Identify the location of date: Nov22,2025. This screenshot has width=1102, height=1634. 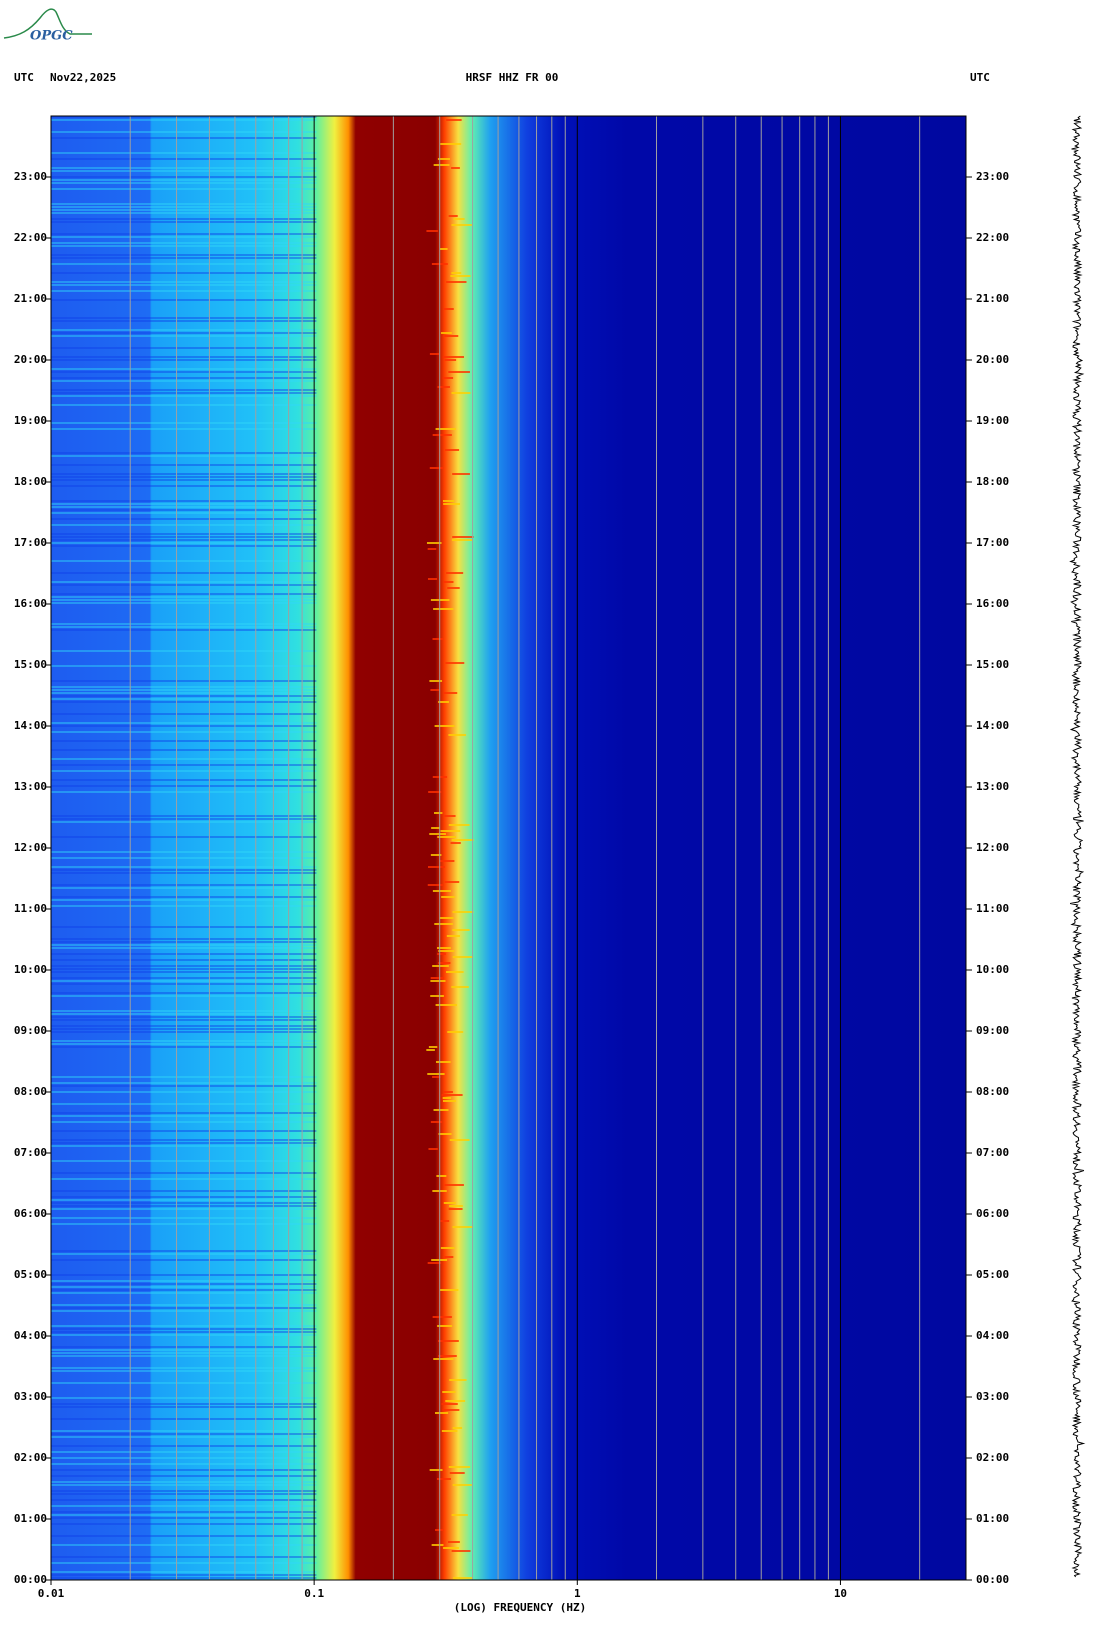
(83, 77).